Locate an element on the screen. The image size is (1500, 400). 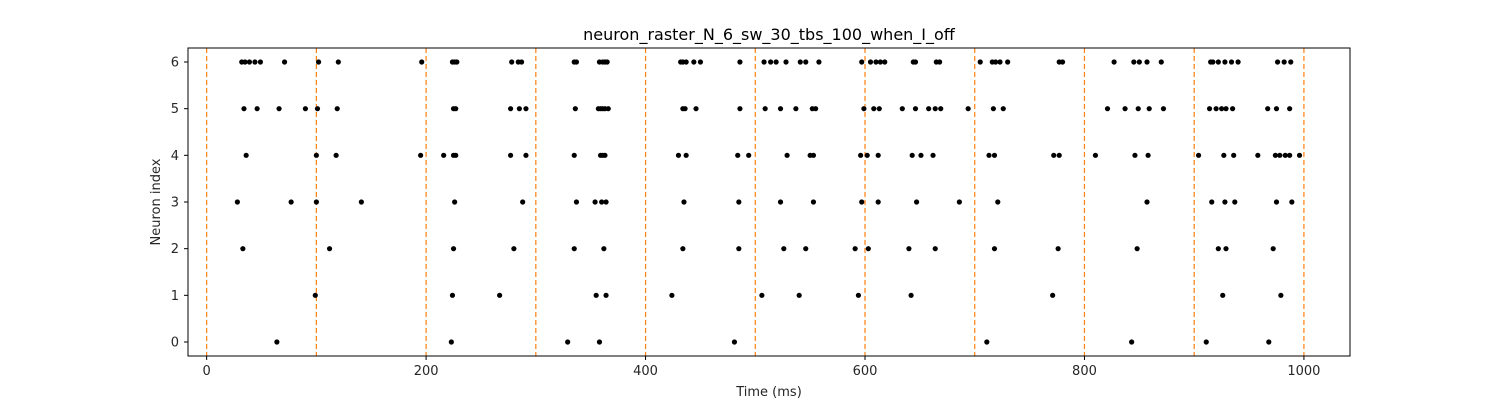
x-tick-label: 0 is located at coordinates (207, 371).